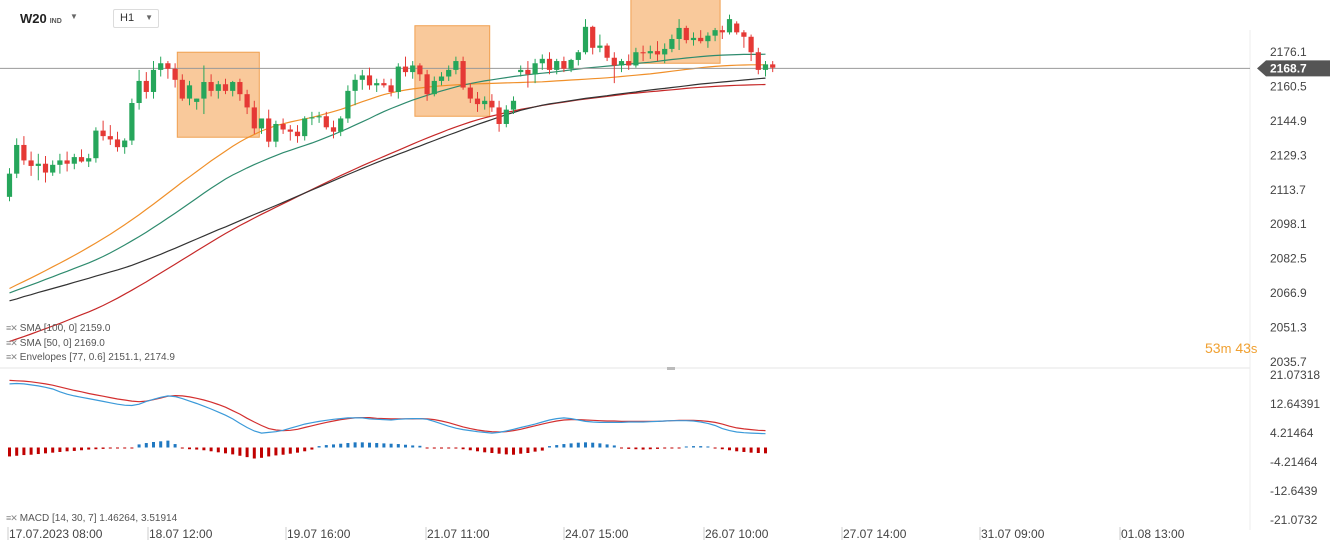  What do you see at coordinates (1288, 293) in the screenshot?
I see `price-axis-label: 2066.9` at bounding box center [1288, 293].